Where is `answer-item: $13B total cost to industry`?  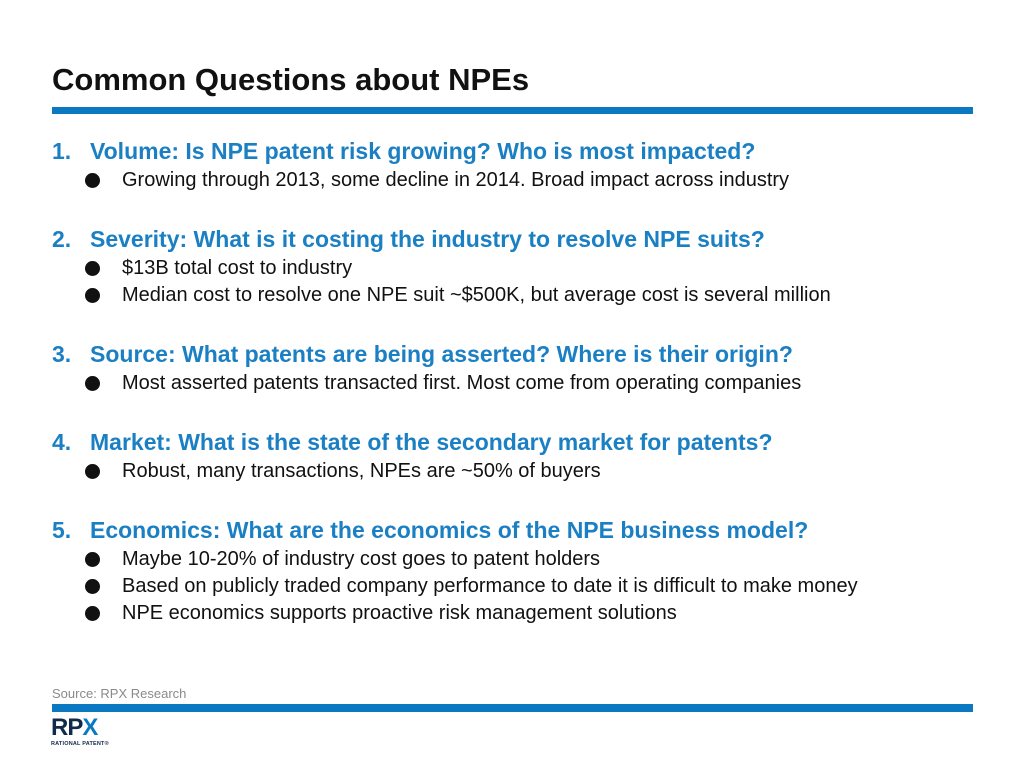 answer-item: $13B total cost to industry is located at coordinates (517, 268).